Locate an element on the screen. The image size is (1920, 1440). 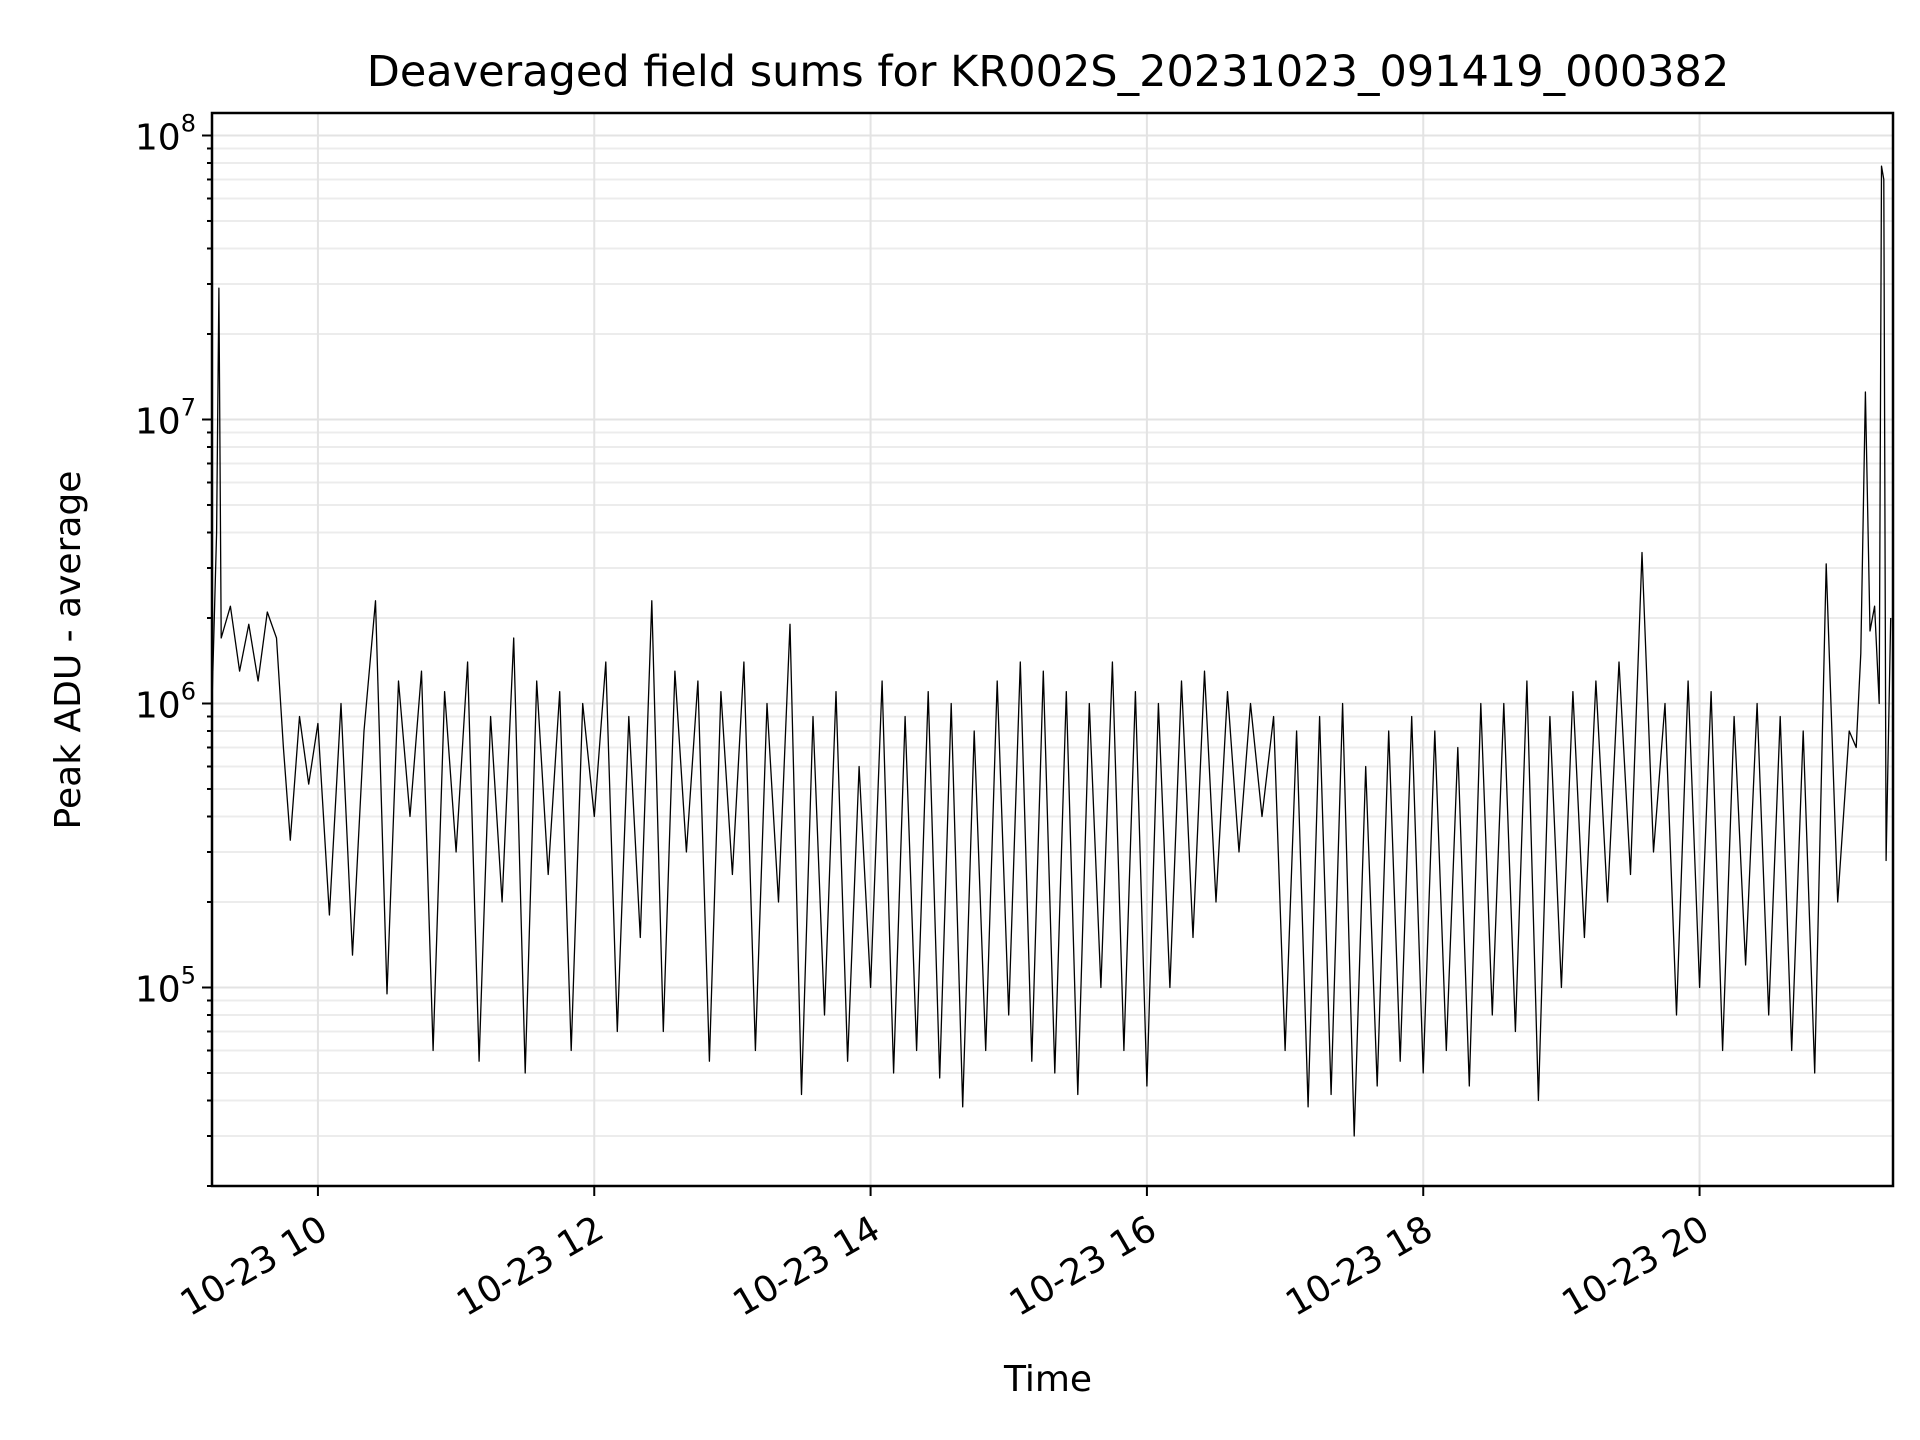
y-tick-label: 10⁶ is located at coordinates (165, 701).